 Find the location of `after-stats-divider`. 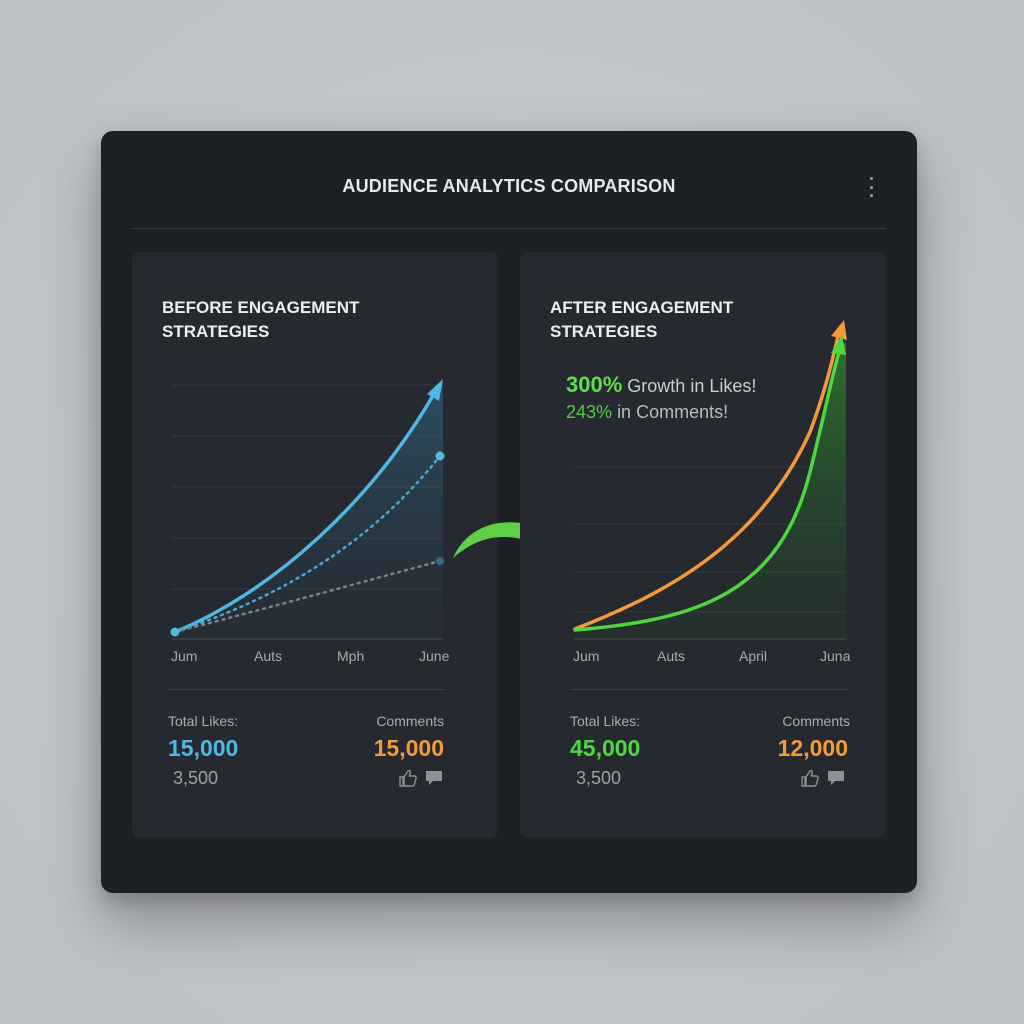

after-stats-divider is located at coordinates (709, 689).